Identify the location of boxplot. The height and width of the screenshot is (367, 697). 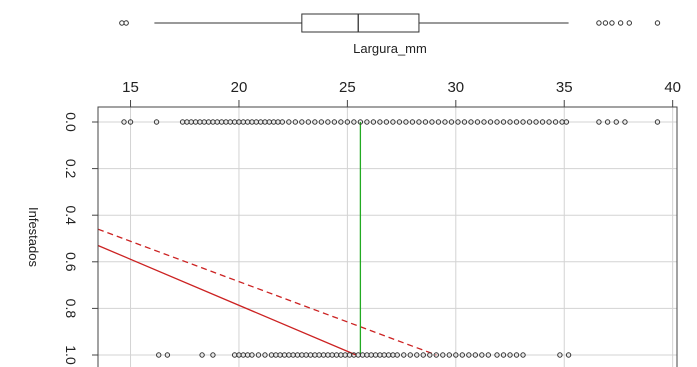
(390, 23).